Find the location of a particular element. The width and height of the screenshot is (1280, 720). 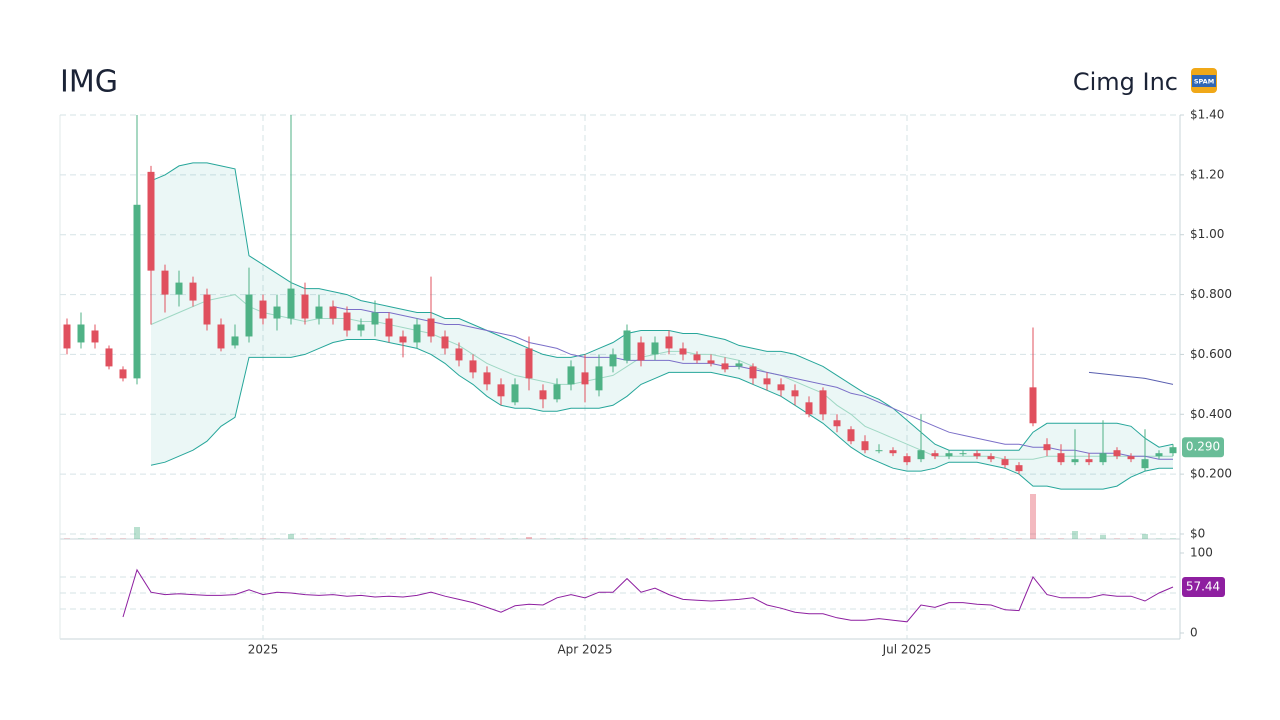

rsi-last-label: 57.44 is located at coordinates (1203, 587).